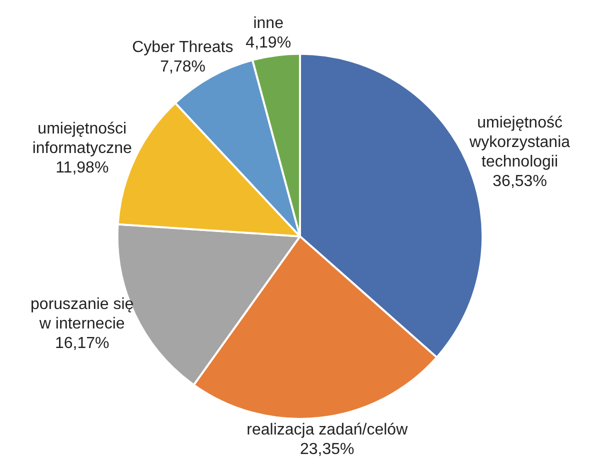 The height and width of the screenshot is (468, 599). I want to click on data-label: 36,53%, so click(519, 181).